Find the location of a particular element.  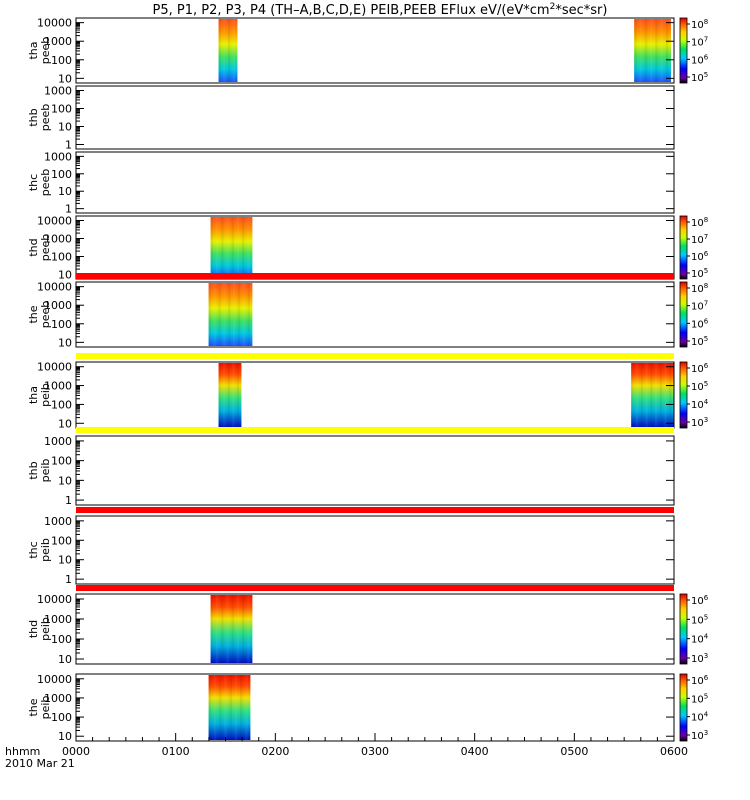

panel-tha-peib: 10 100 1000 10000 tha peib 103 104 105 106 is located at coordinates (368, 391).